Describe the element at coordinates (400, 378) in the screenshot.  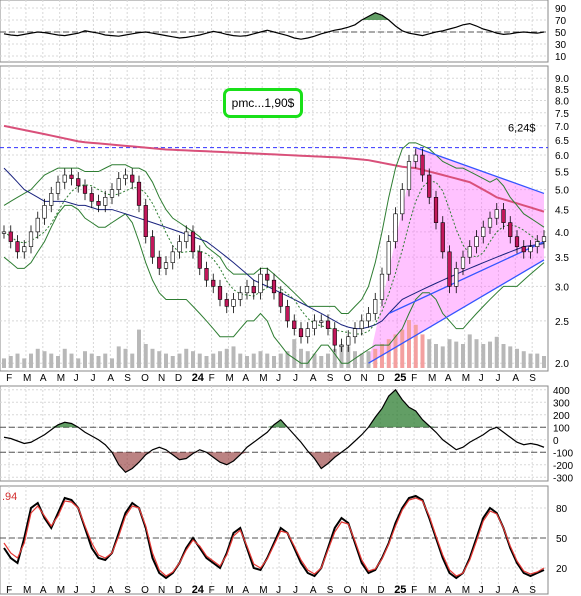
I see `x-tick-label: 25` at that location.